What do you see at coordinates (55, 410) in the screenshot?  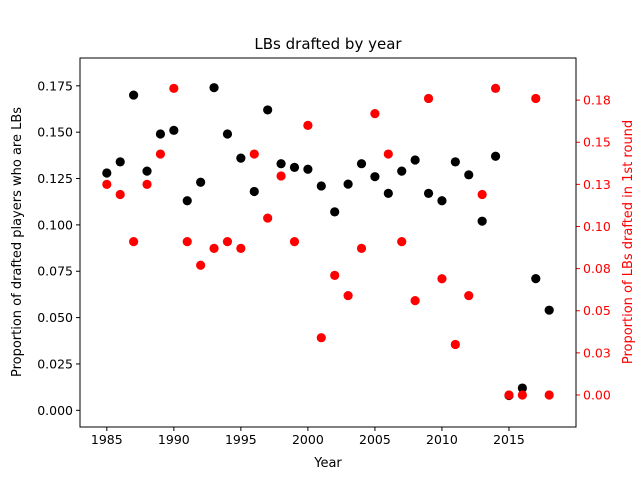 I see `y-tick-label-left: 0.000` at bounding box center [55, 410].